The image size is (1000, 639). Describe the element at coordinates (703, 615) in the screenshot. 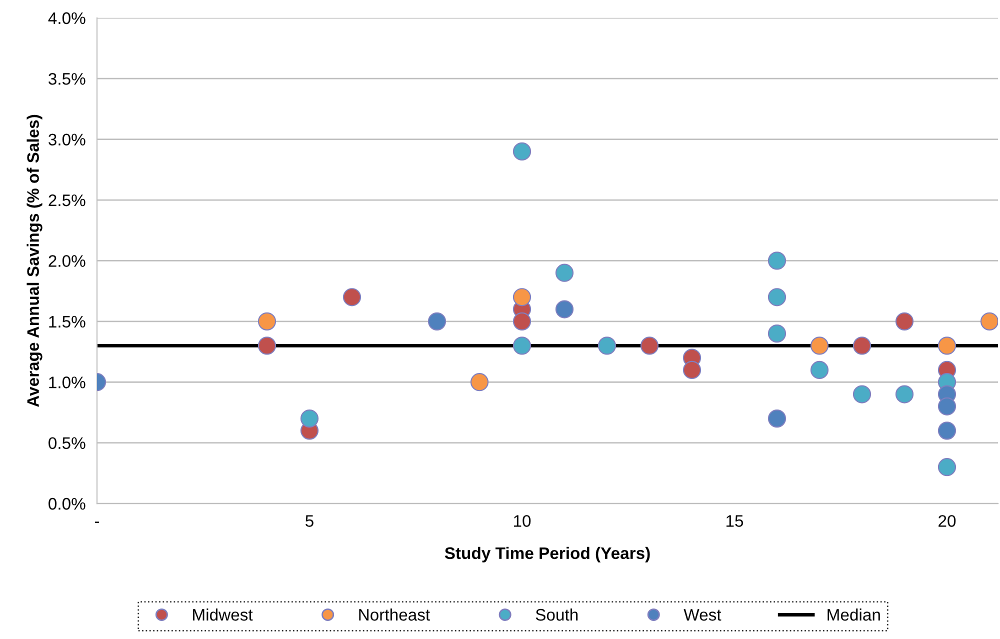

I see `legend-label: West` at that location.